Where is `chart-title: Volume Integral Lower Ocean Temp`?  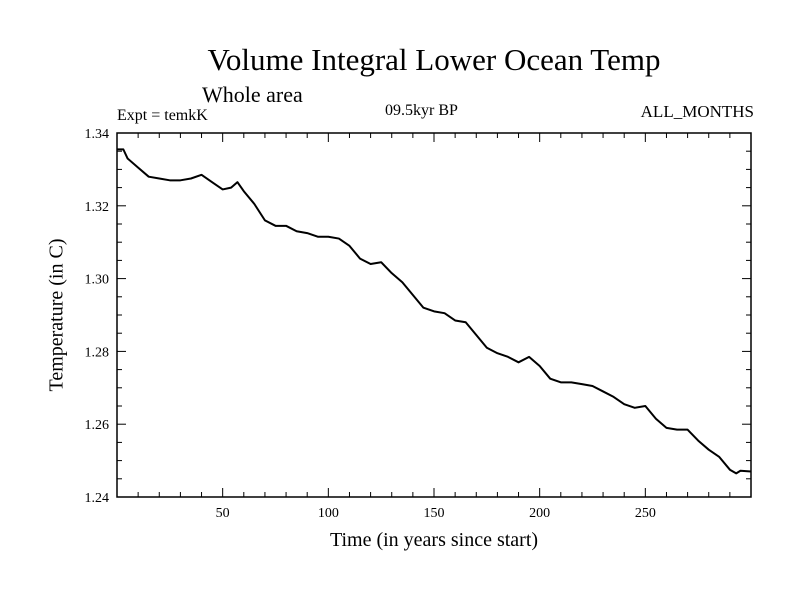
chart-title: Volume Integral Lower Ocean Temp is located at coordinates (434, 59).